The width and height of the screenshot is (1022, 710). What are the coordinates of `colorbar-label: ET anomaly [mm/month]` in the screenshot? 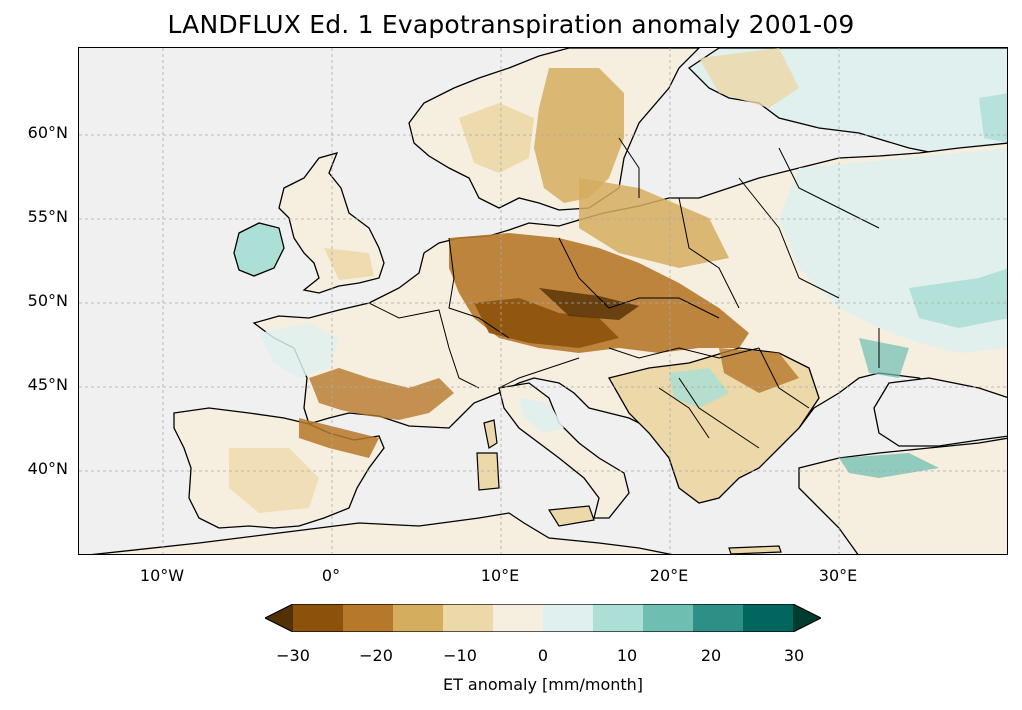 It's located at (543, 684).